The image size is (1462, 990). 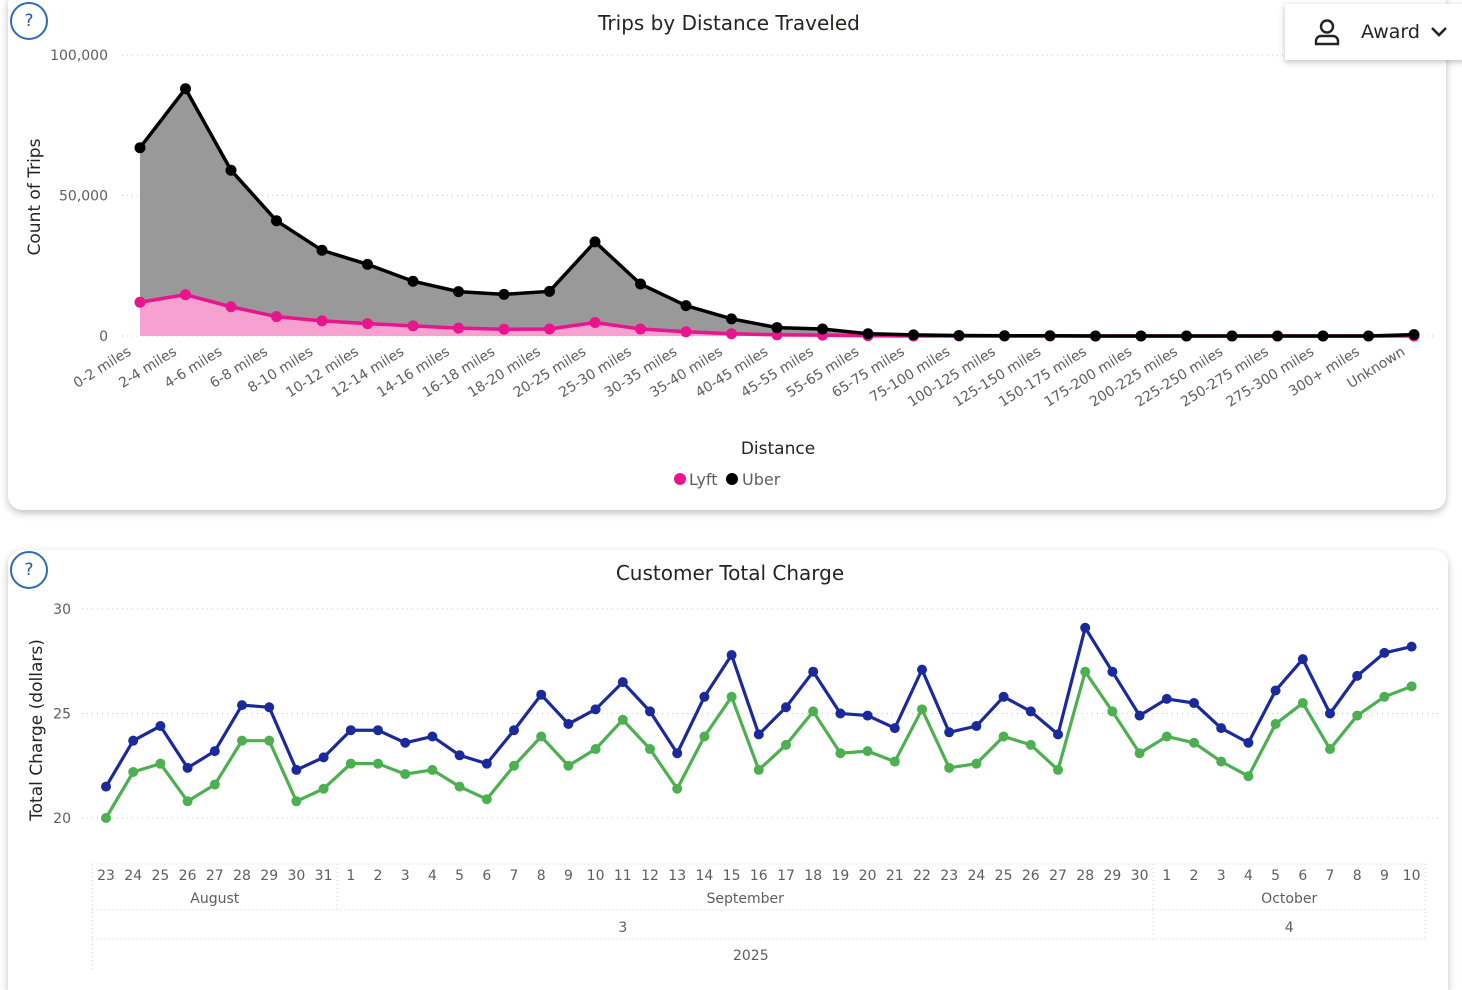 What do you see at coordinates (868, 876) in the screenshot?
I see `x-tick-label: 20` at bounding box center [868, 876].